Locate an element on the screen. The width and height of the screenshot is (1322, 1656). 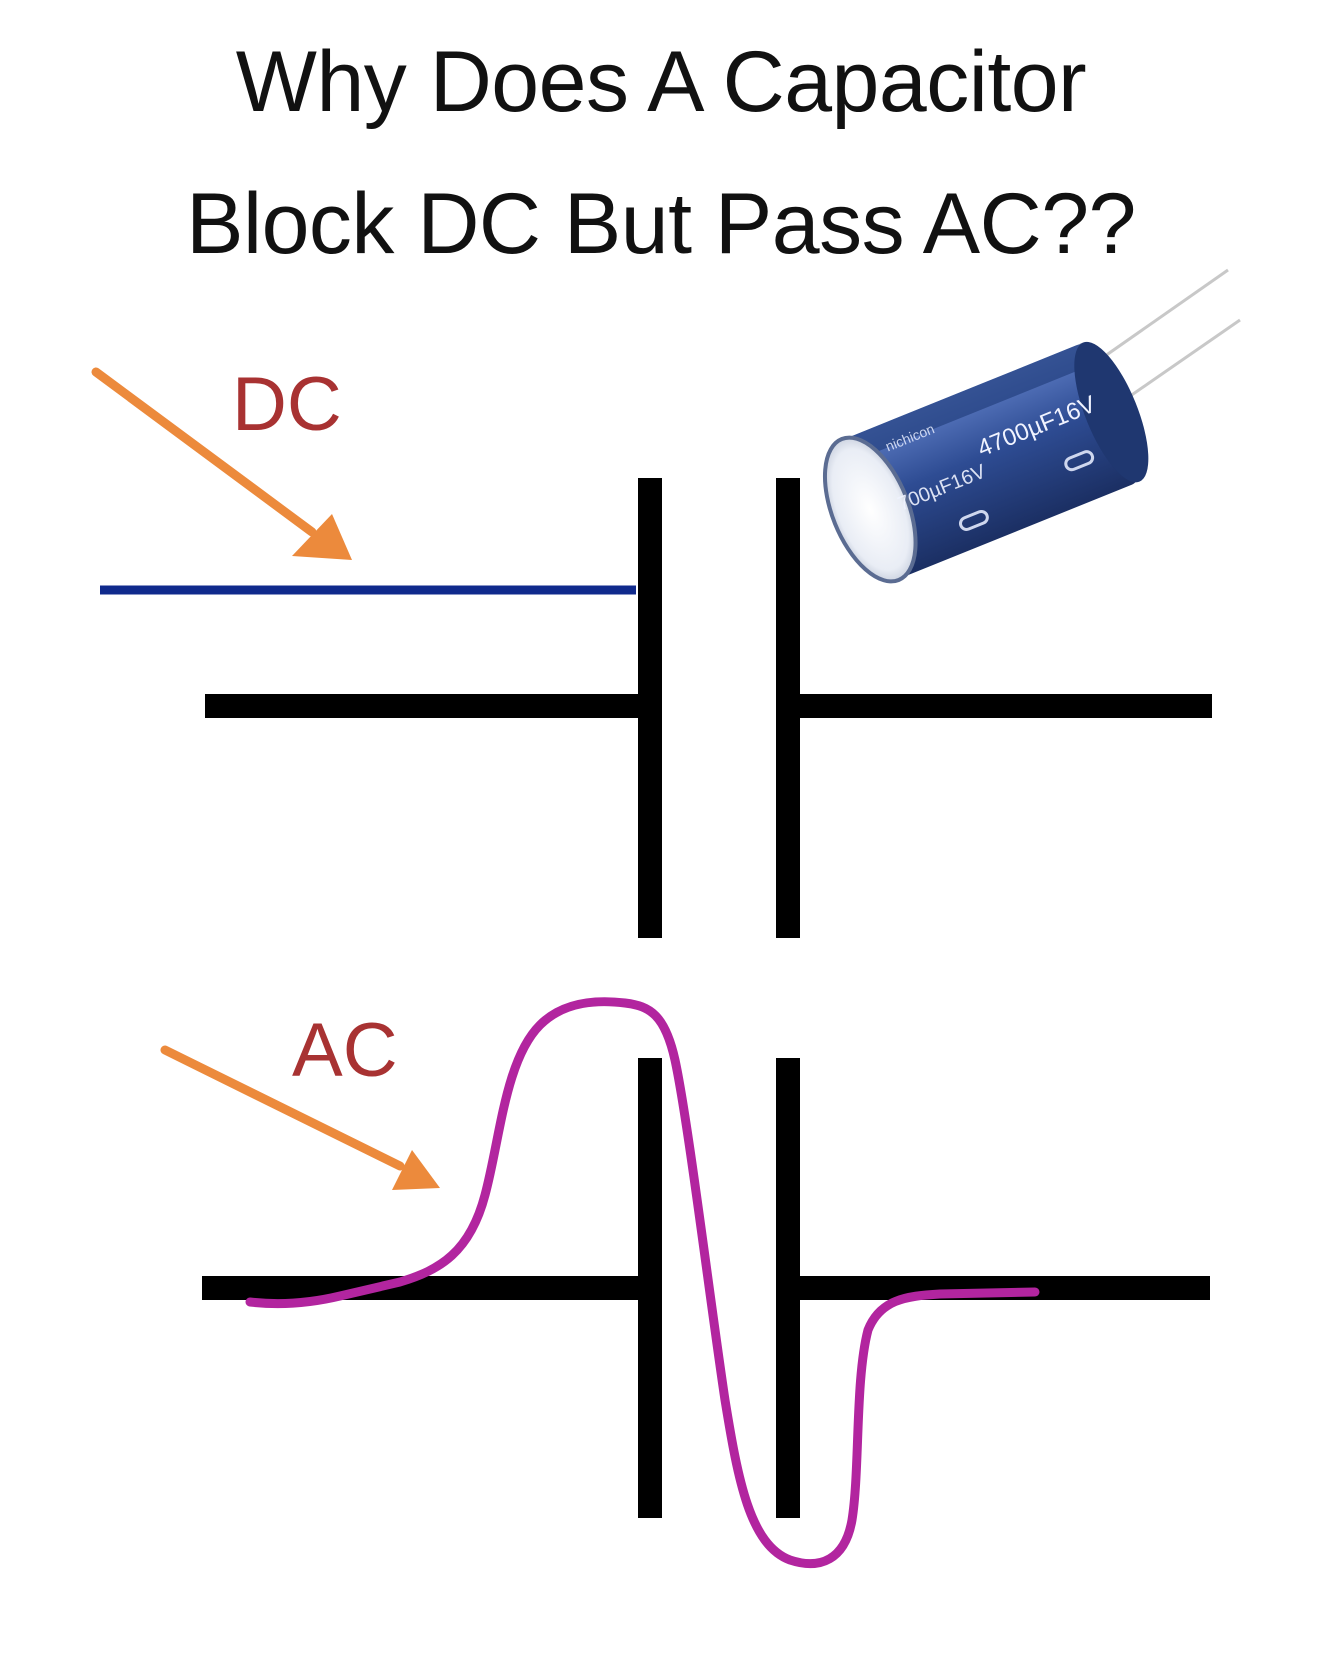
dc-label: DC is located at coordinates (287, 404).